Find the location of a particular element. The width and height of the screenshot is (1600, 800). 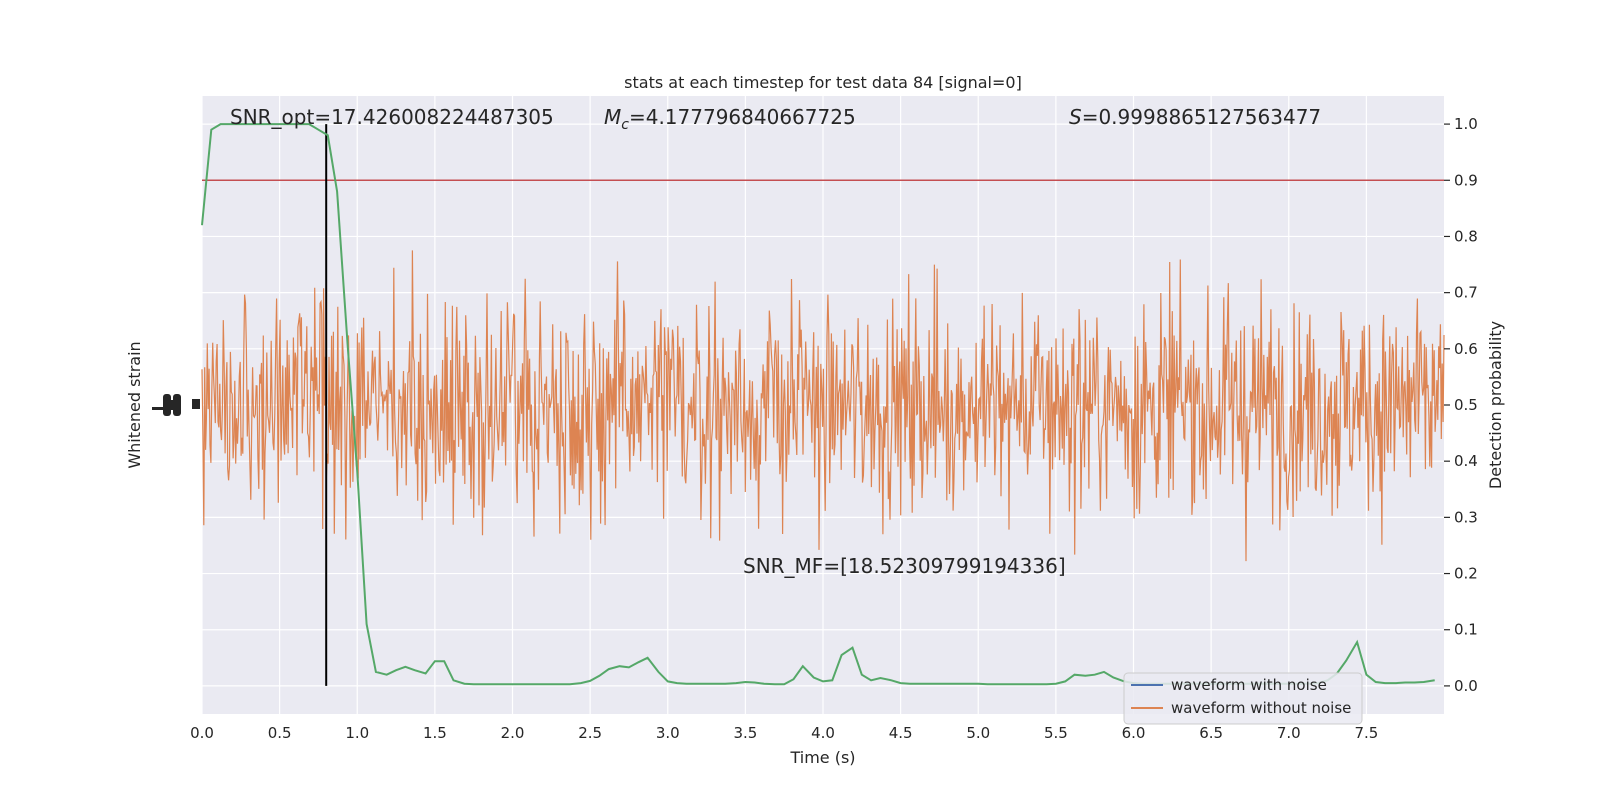

y-tick-label: 0.3 is located at coordinates (1466, 517).